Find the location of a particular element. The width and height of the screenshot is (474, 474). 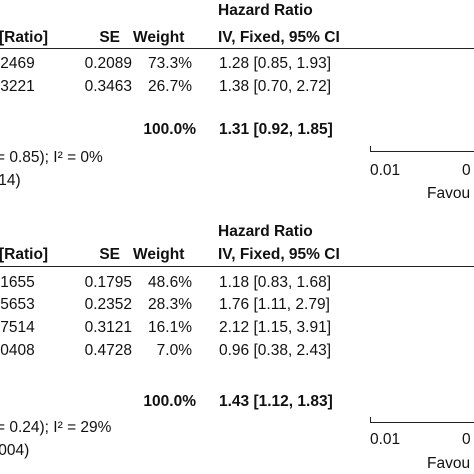

log-ratio-value: .3221 is located at coordinates (17, 86).